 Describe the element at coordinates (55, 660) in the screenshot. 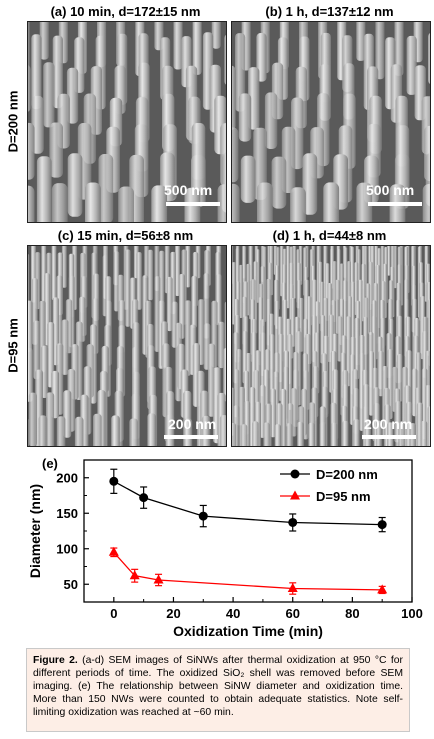

I see `caption-label: Figure 2.` at that location.